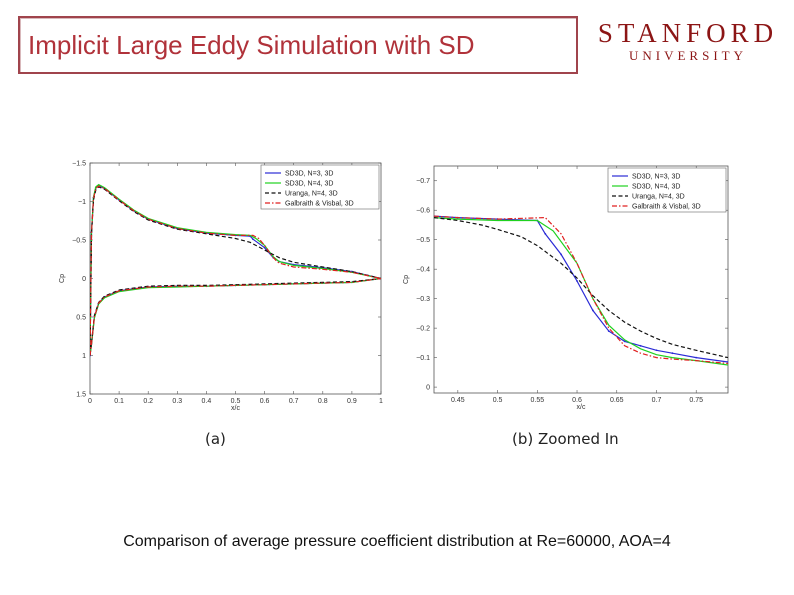  I want to click on stanford-logo: STANFORD UNIVERSITY, so click(688, 41).